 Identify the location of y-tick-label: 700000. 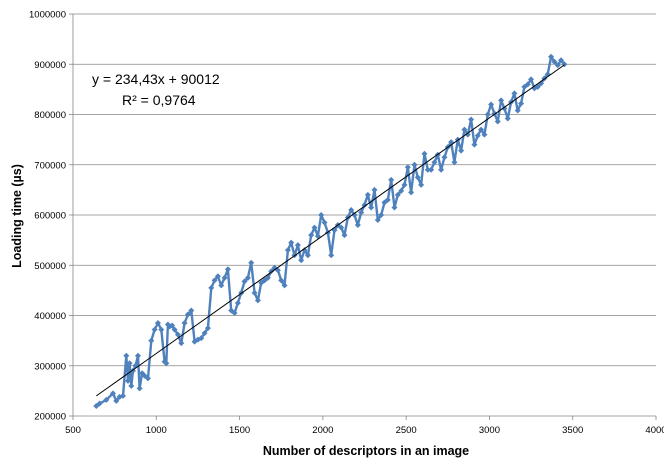
(50, 165).